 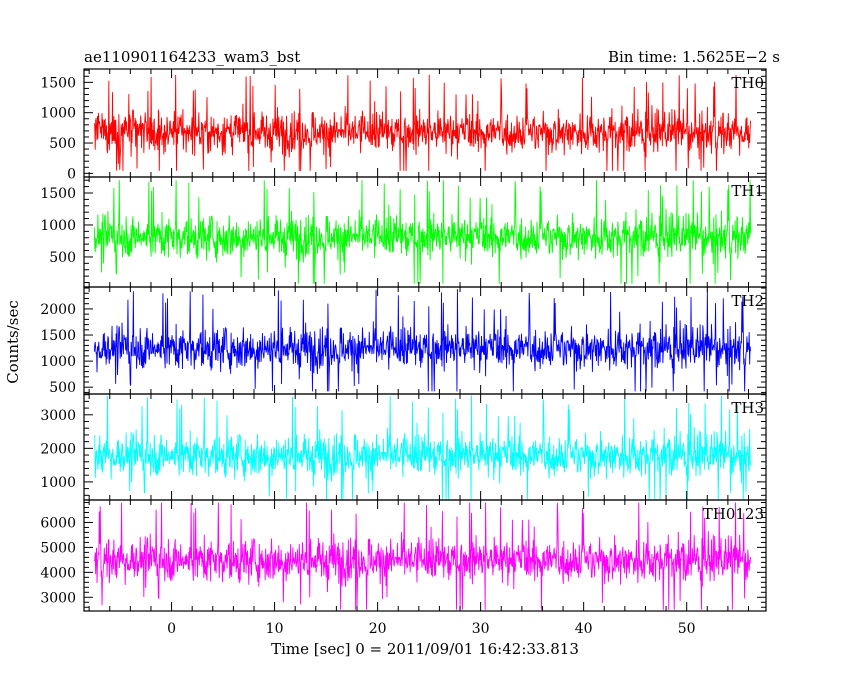 I want to click on series-th0123, so click(x=422, y=556).